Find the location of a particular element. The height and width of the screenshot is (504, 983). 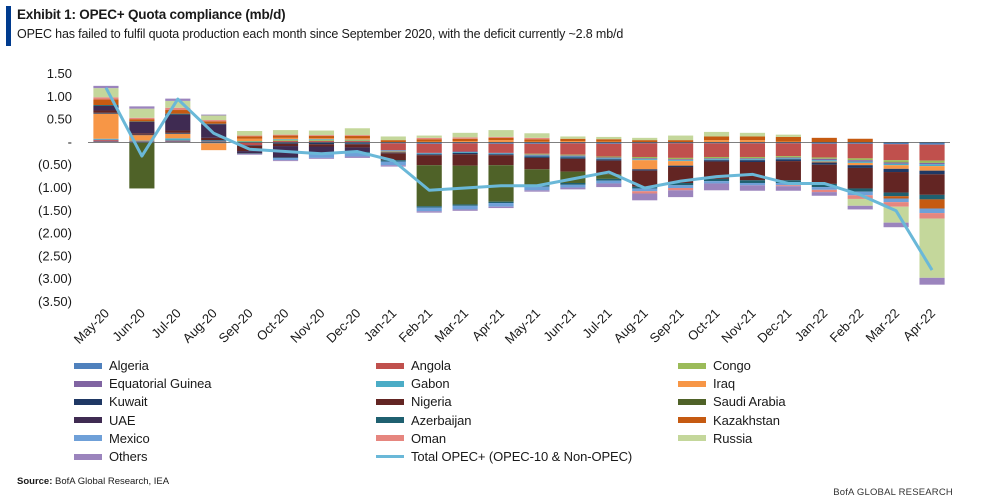

y-tick-label: 0.50 is located at coordinates (59, 119).